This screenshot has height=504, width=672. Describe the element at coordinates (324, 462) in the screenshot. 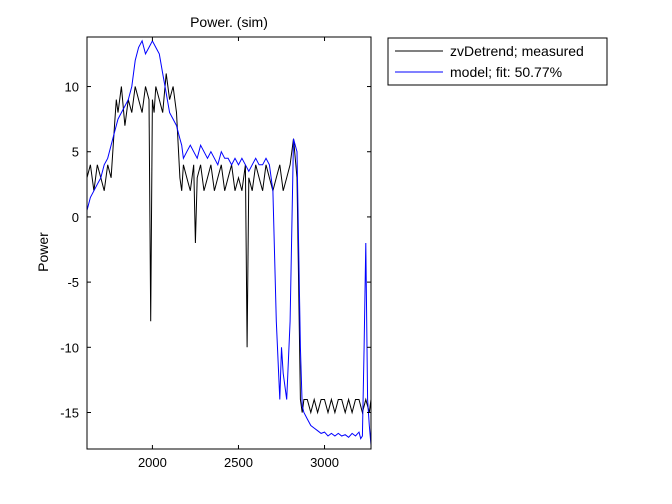

I see `x-tick-label: 3000` at that location.